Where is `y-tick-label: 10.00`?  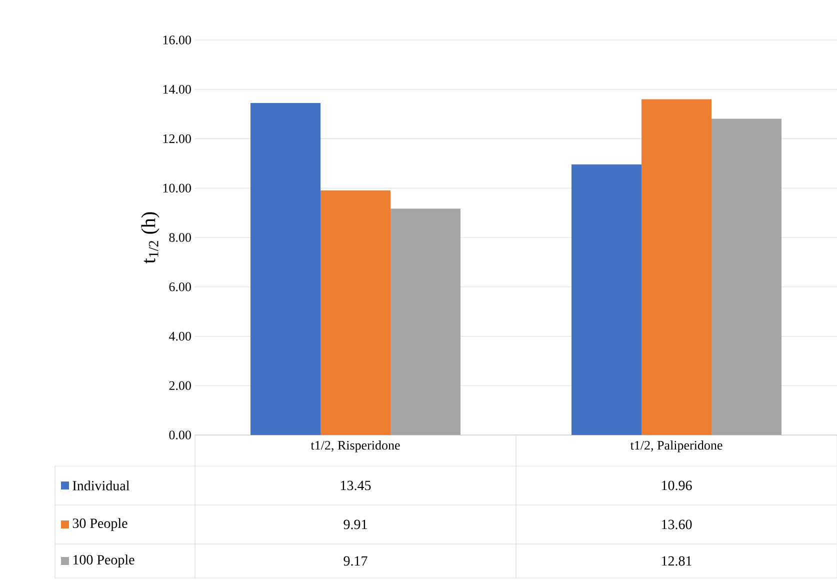
y-tick-label: 10.00 is located at coordinates (177, 188).